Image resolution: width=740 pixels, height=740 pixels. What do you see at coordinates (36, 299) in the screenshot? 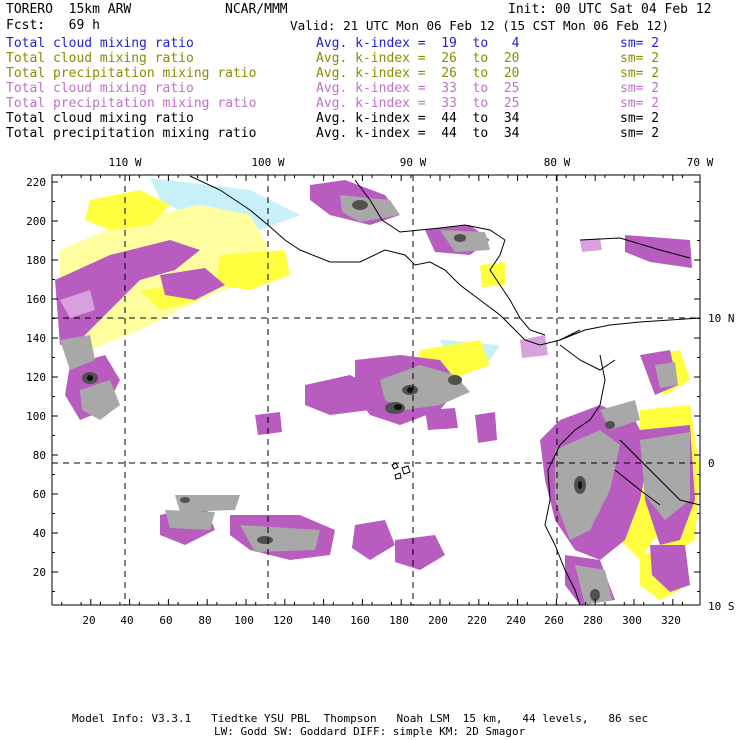
I see `y-tick-label: 160` at bounding box center [36, 299].